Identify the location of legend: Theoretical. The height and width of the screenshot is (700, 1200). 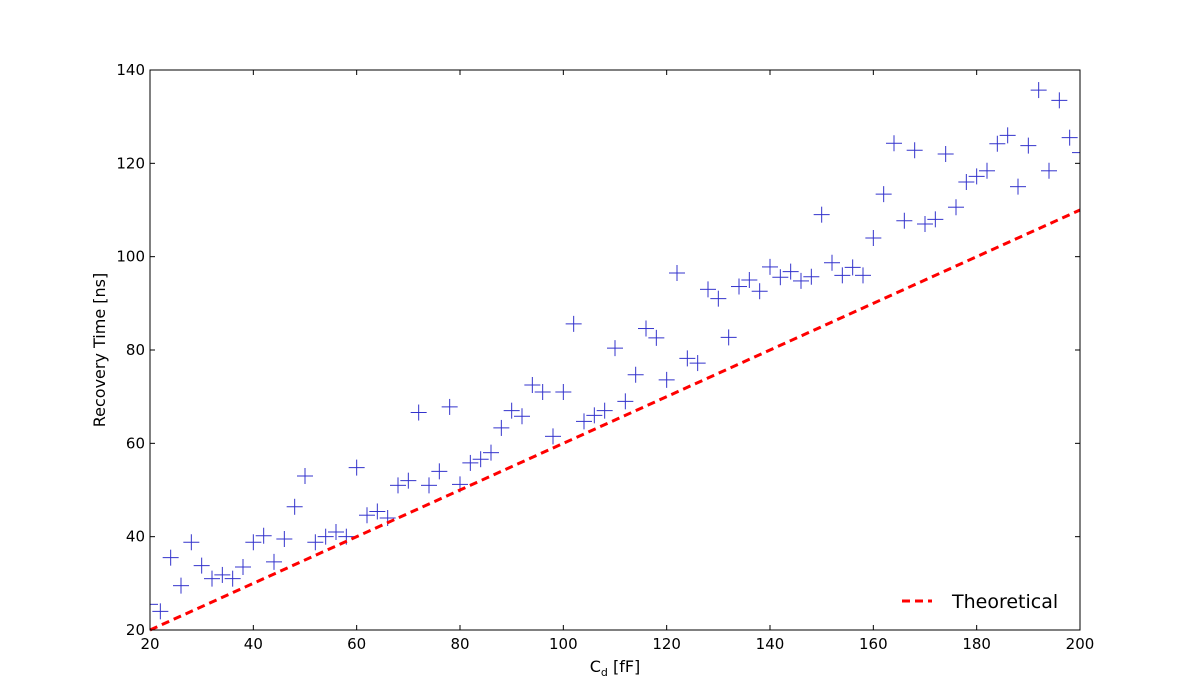
(980, 602).